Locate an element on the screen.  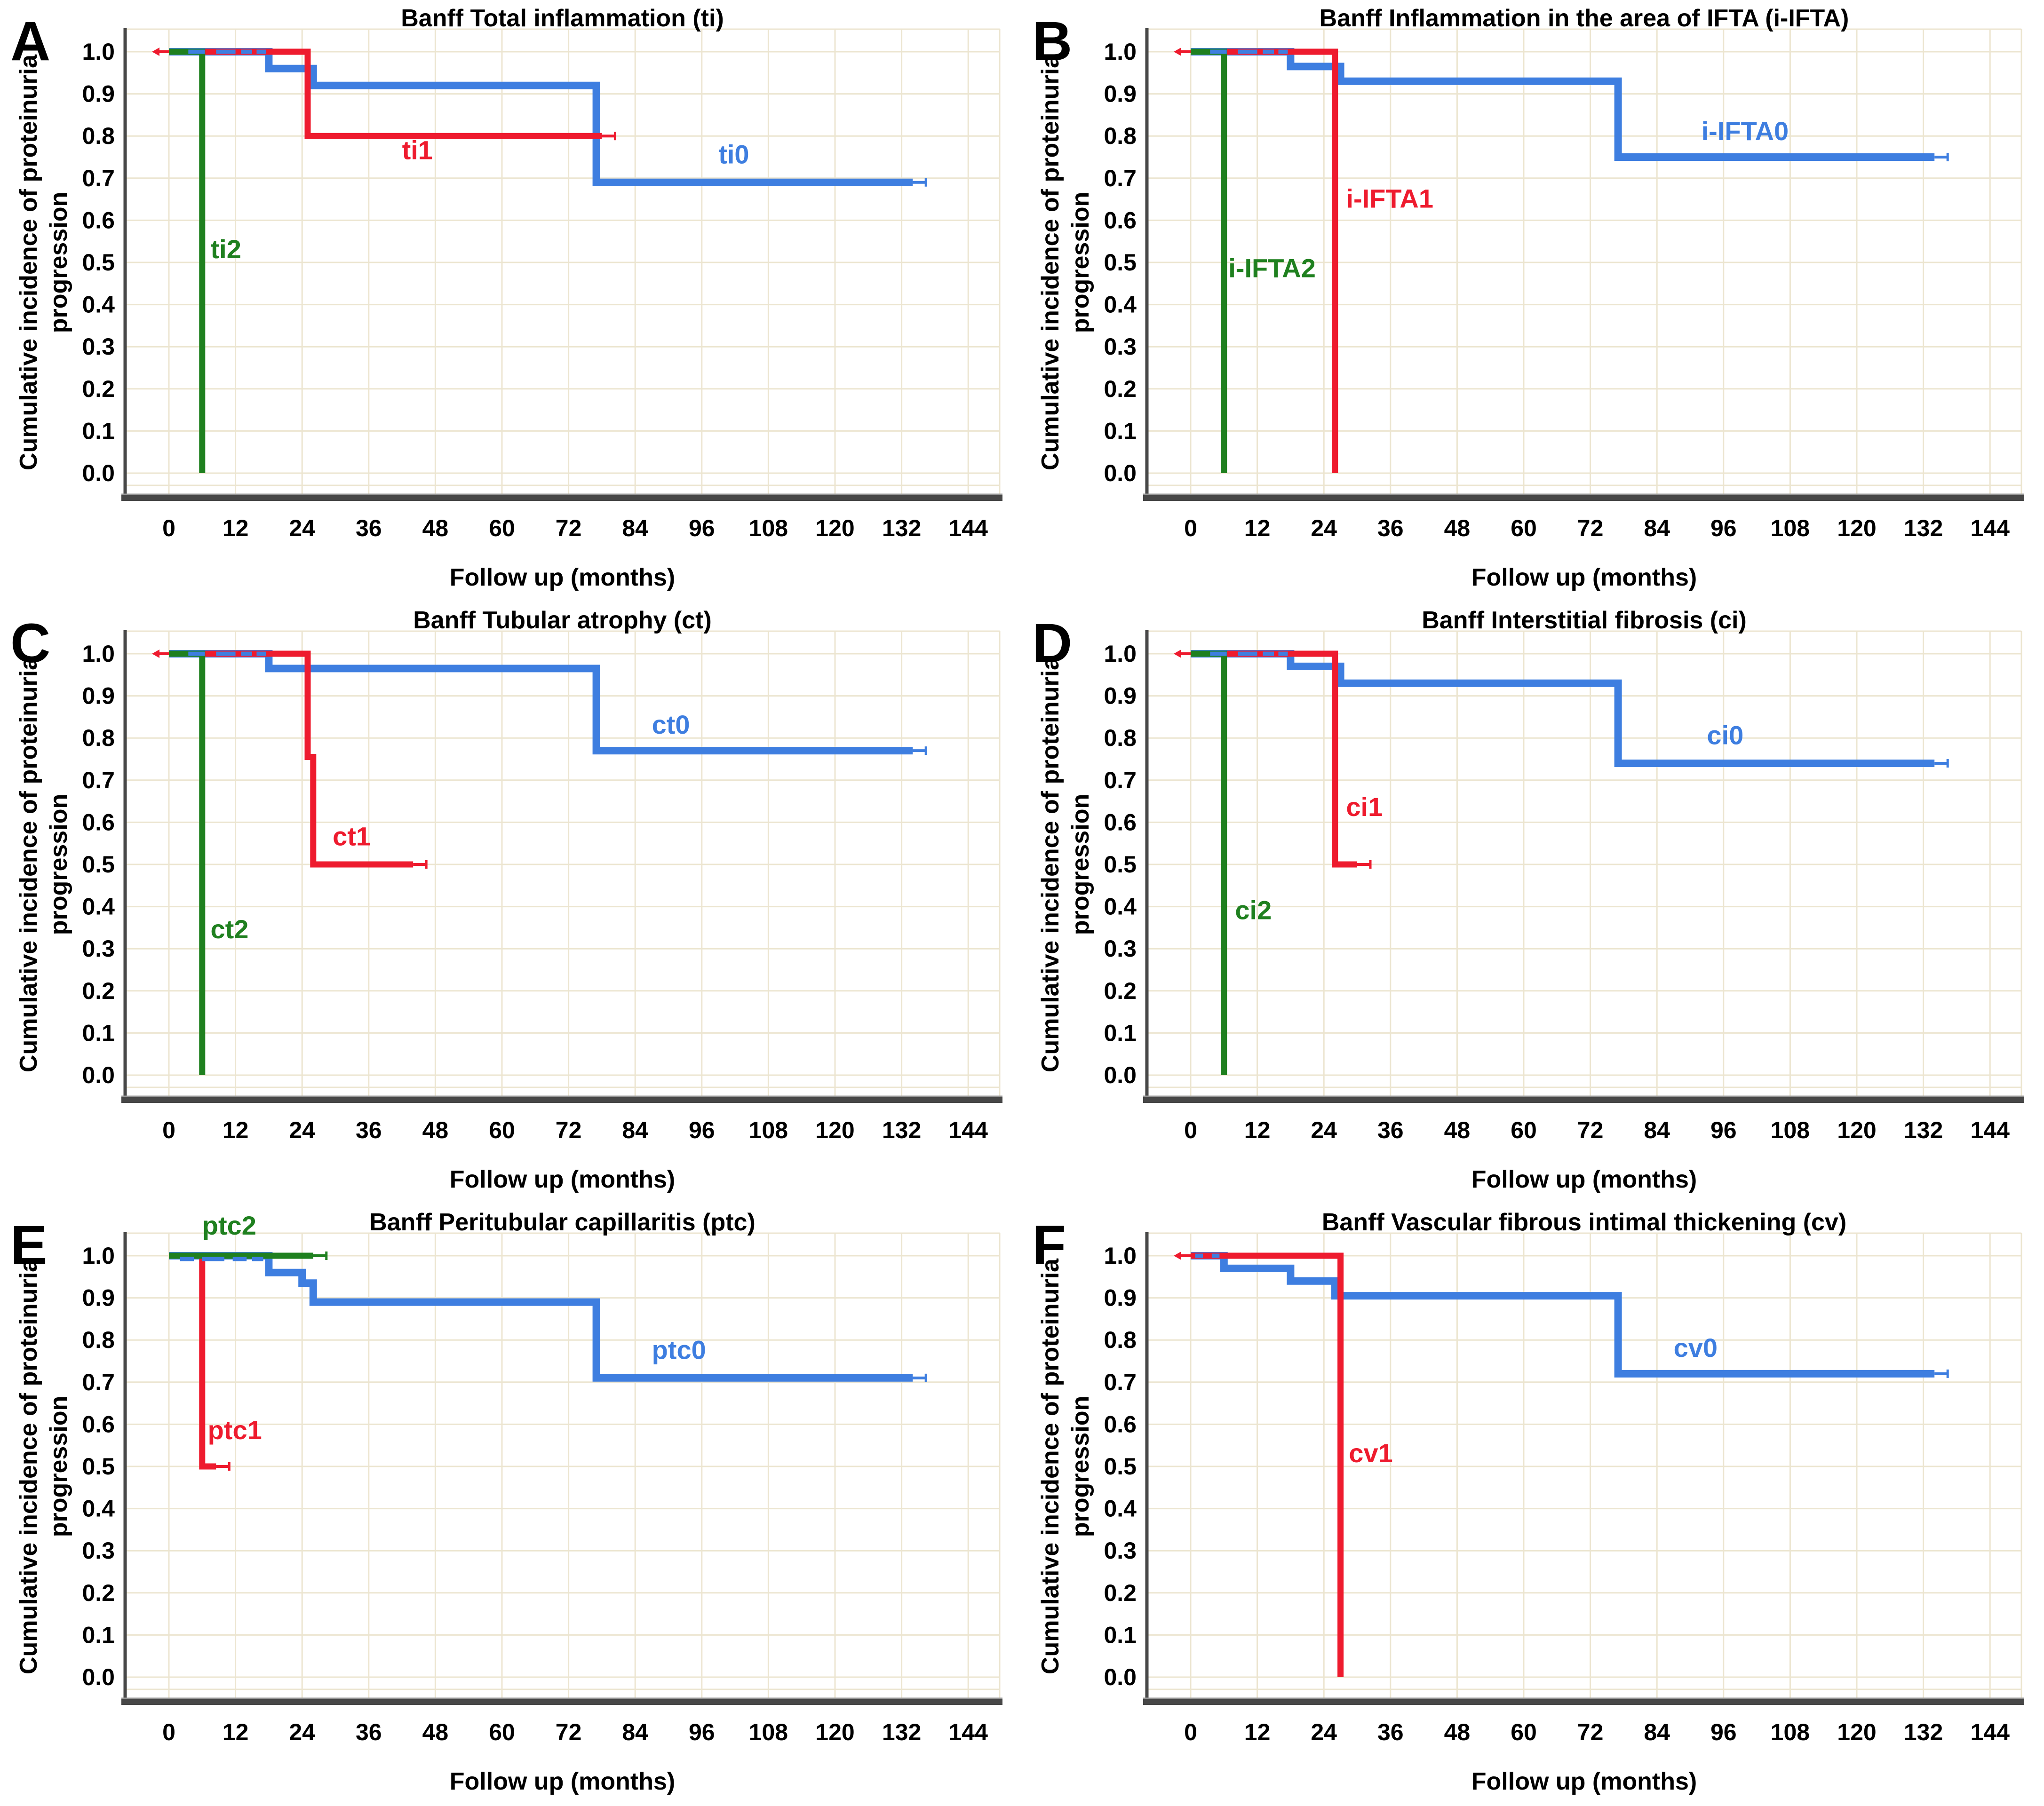
panel-title: Banff Tubular atrophy (ct) is located at coordinates (562, 621).